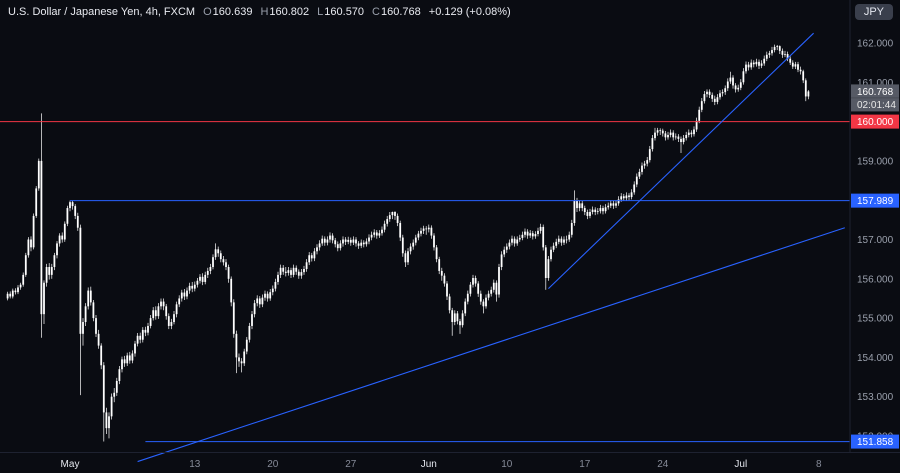  What do you see at coordinates (195, 464) in the screenshot?
I see `time-tick: 13` at bounding box center [195, 464].